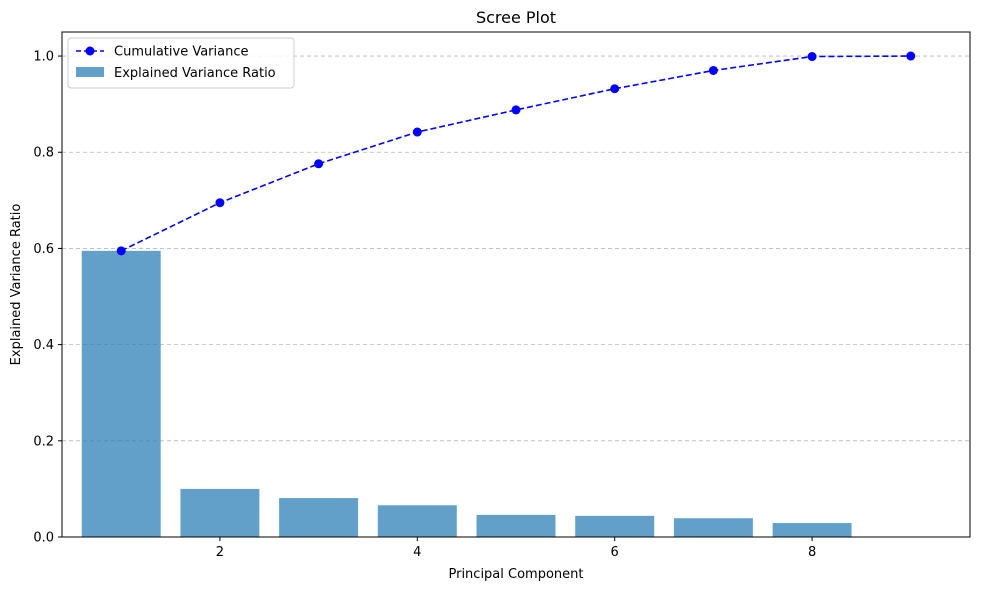 The image size is (989, 595). Describe the element at coordinates (43, 538) in the screenshot. I see `y-tick-label: 0.0` at that location.